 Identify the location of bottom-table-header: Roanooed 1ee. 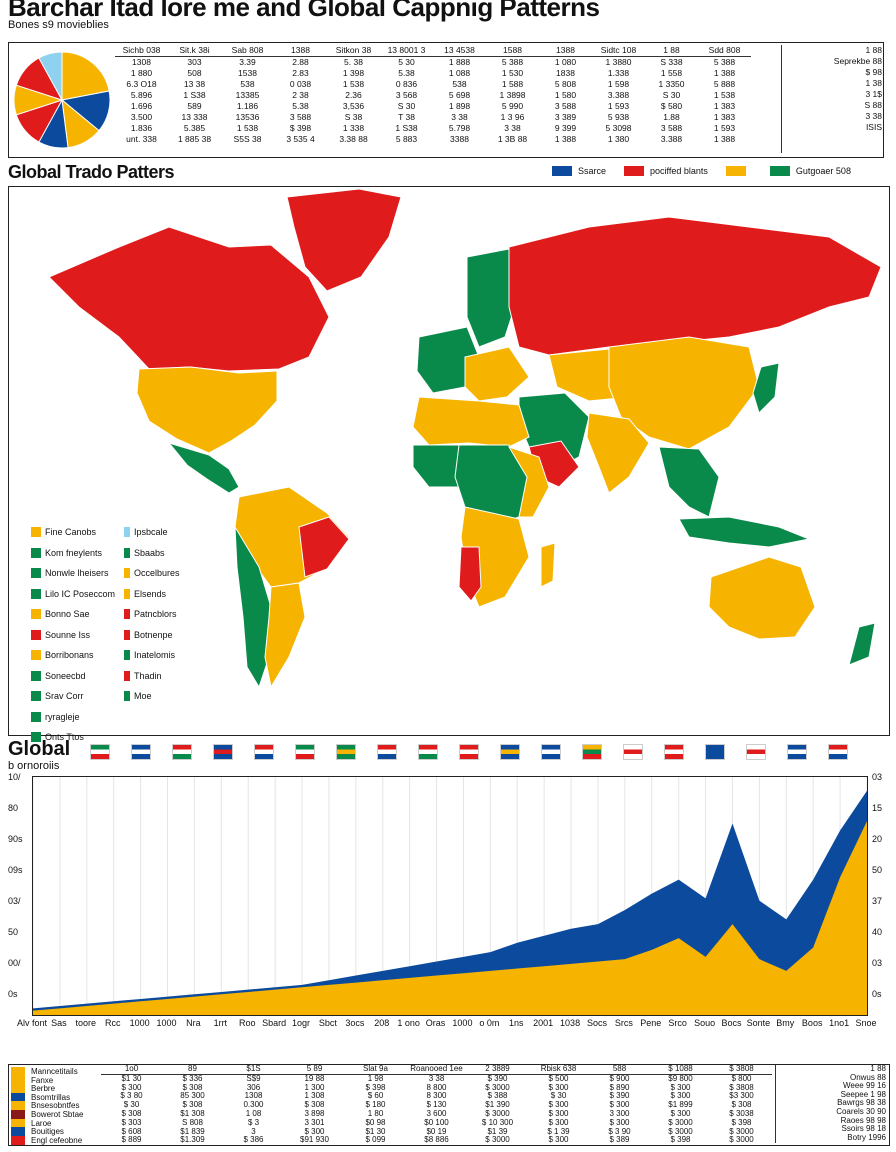
(436, 1069).